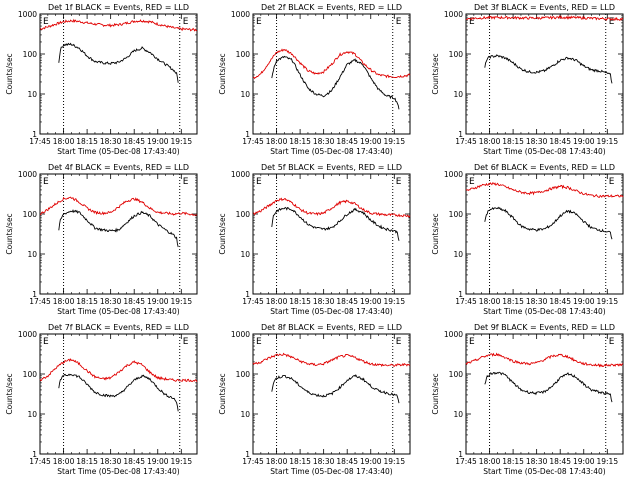 The height and width of the screenshot is (480, 640). I want to click on panel-title: Det 3f BLACK = Events, RED = LLD, so click(544, 7).